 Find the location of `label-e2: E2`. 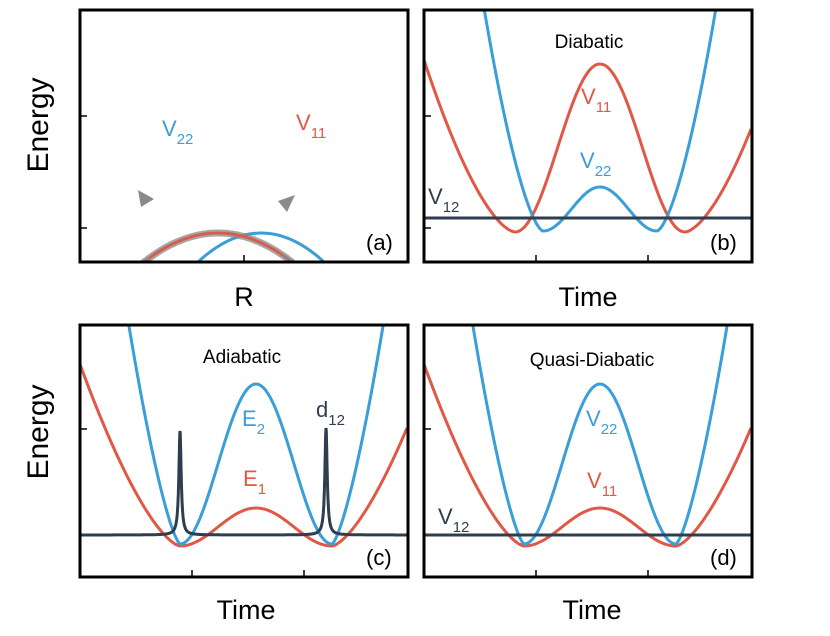

label-e2: E2 is located at coordinates (253, 422).